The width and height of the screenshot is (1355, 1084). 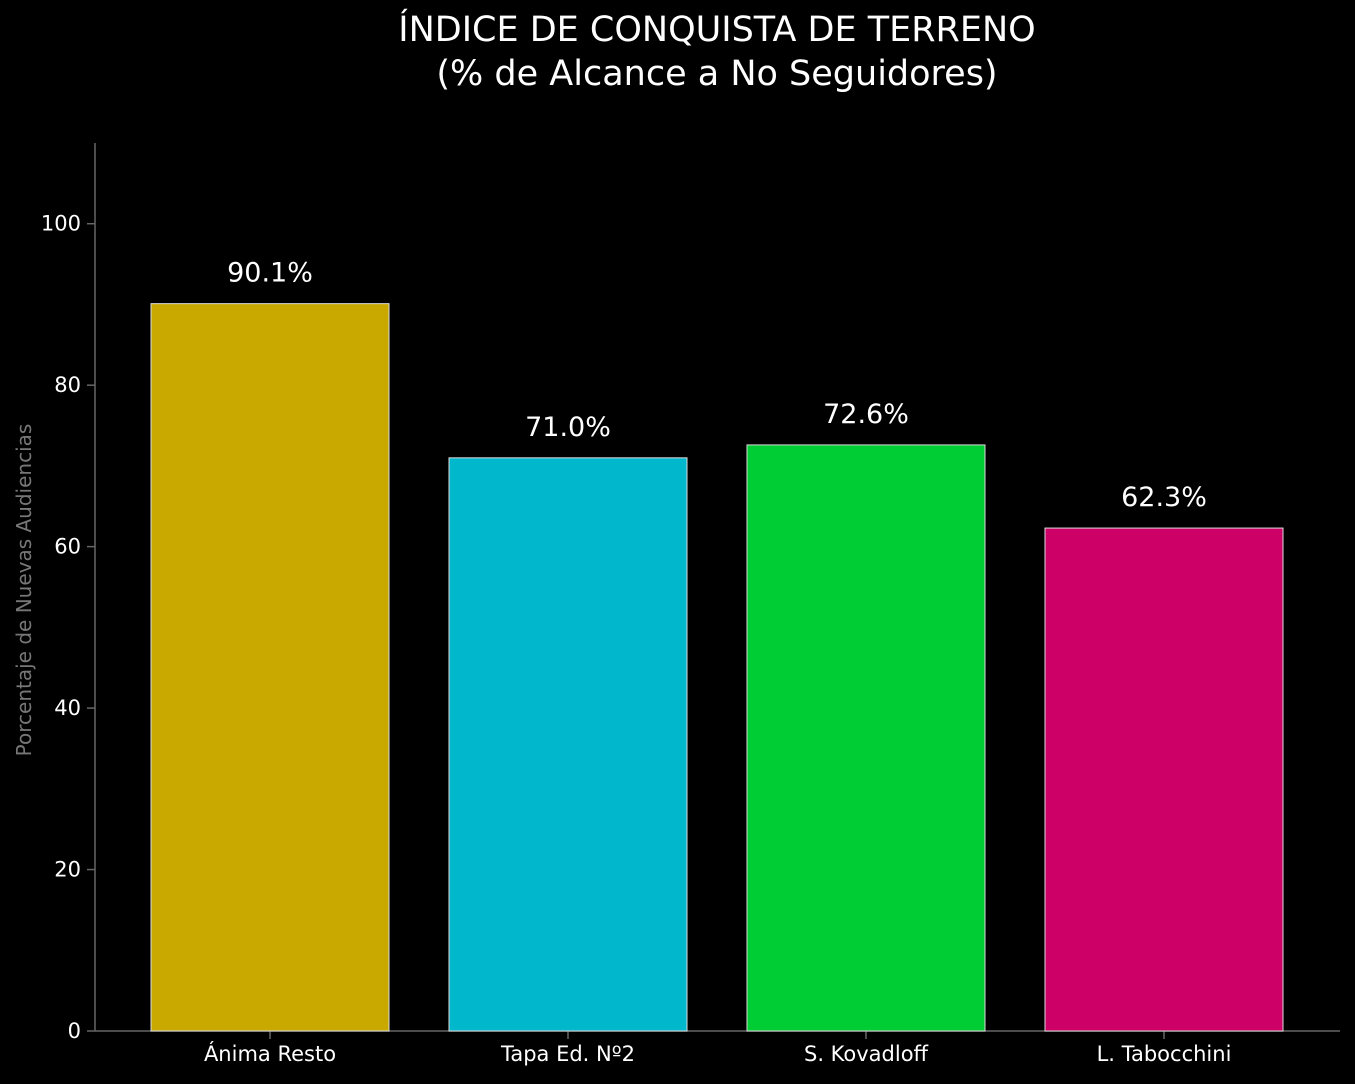 I want to click on y-tick-label: 100, so click(x=61, y=224).